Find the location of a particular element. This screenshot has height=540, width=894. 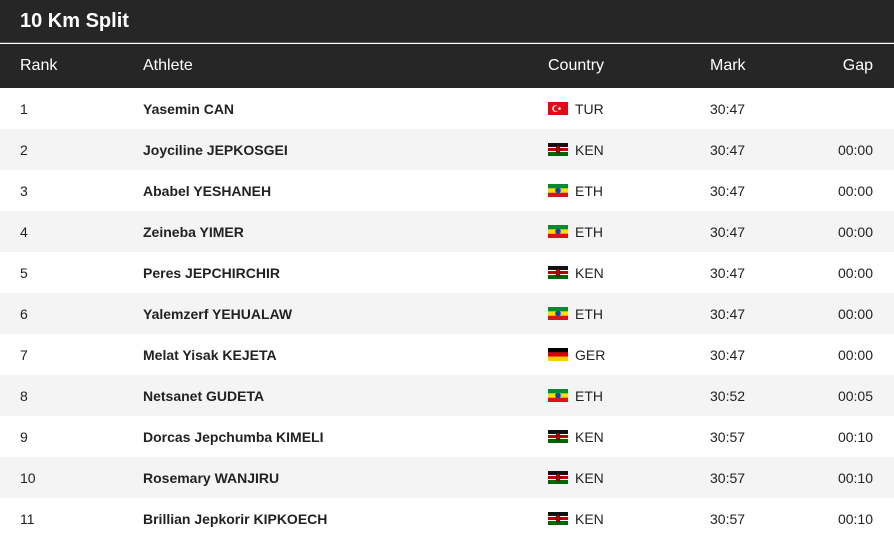

athlete-cell: Rosemary WANJIRU is located at coordinates (211, 477).